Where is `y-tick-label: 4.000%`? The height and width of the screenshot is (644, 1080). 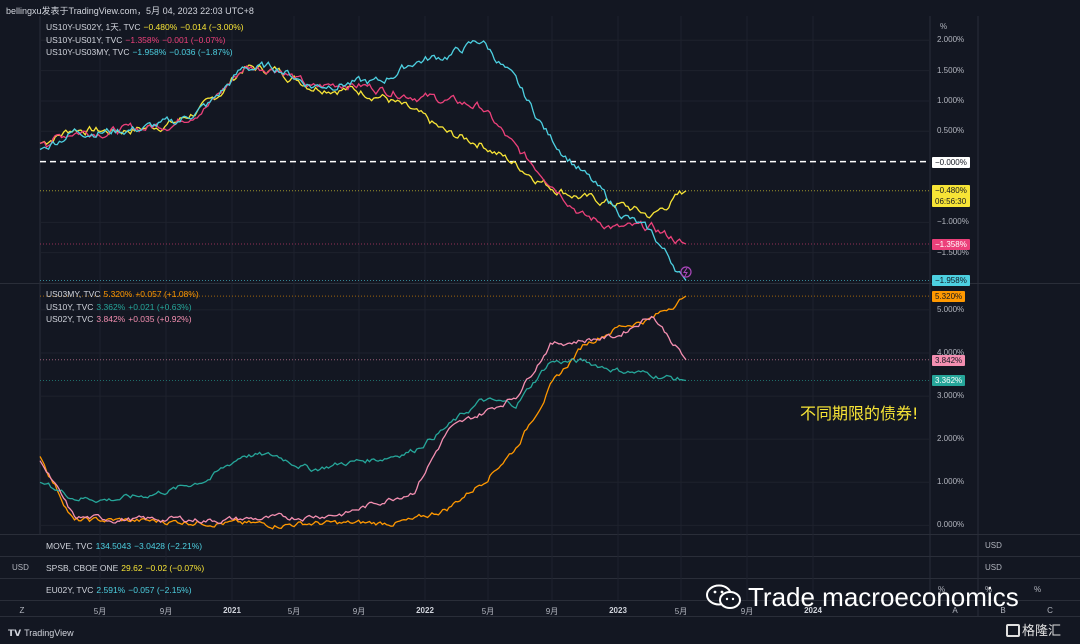
y-tick-label: 4.000% is located at coordinates (951, 352).